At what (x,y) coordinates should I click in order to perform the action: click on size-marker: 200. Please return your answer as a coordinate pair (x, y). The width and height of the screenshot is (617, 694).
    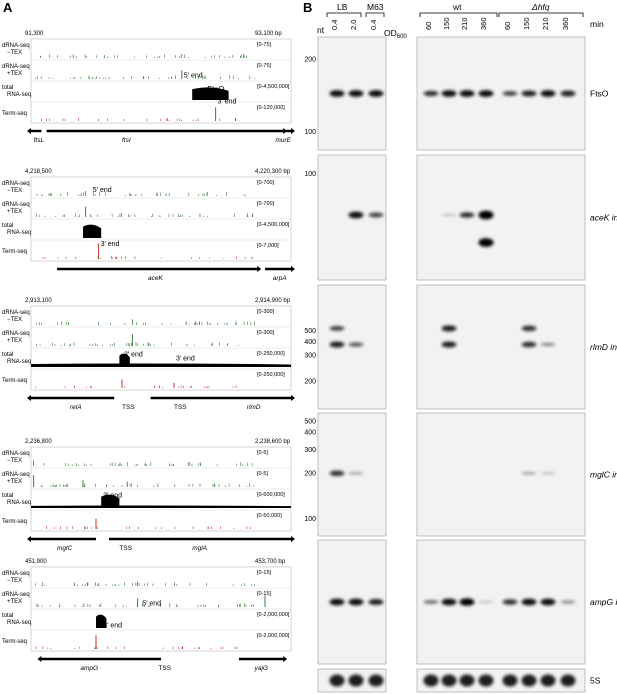
    Looking at the image, I should click on (310, 382).